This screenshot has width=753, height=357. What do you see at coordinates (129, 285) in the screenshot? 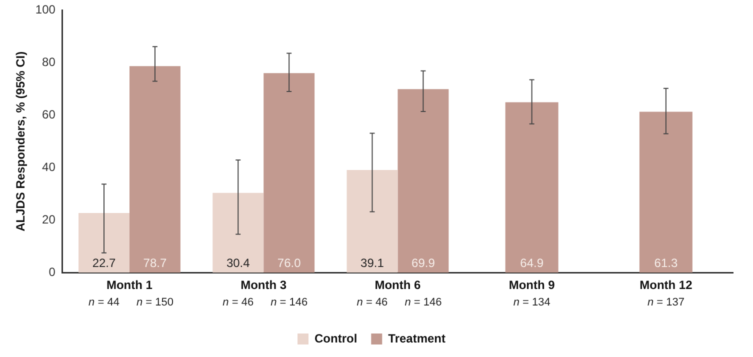
I see `x-tick-label: Month 1` at bounding box center [129, 285].